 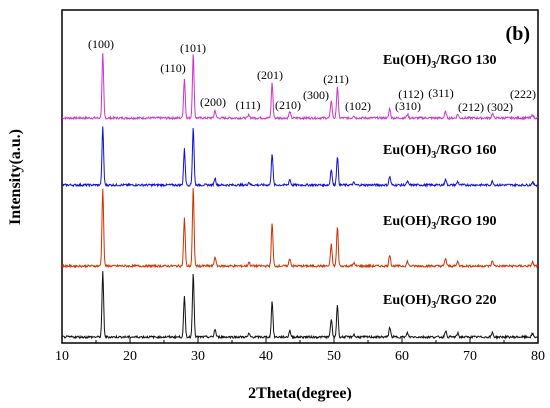 What do you see at coordinates (213, 102) in the screenshot?
I see `peak-label: (200)` at bounding box center [213, 102].